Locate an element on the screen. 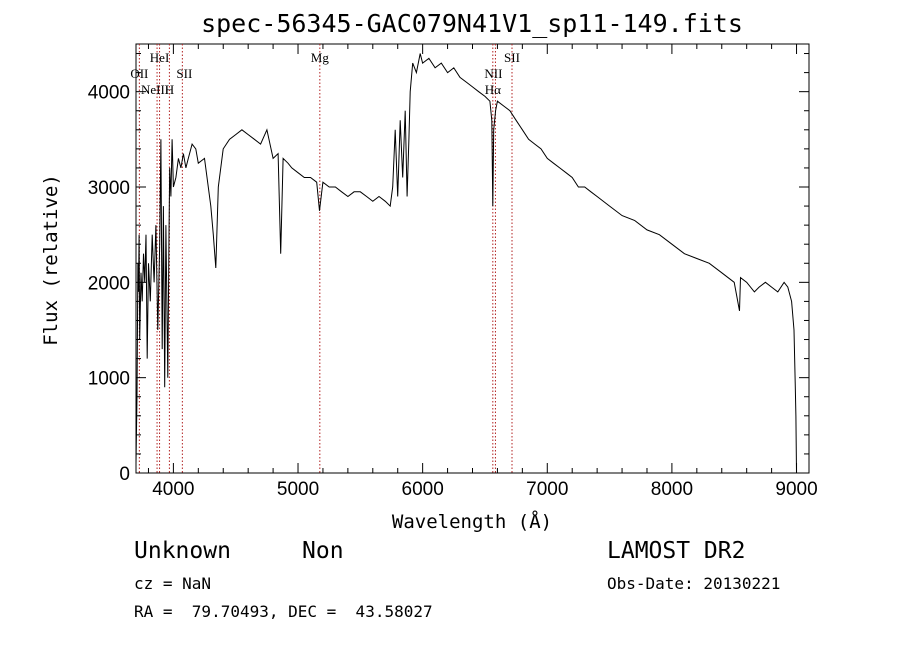 The image size is (900, 649). line-label-1: NeIII is located at coordinates (155, 89).